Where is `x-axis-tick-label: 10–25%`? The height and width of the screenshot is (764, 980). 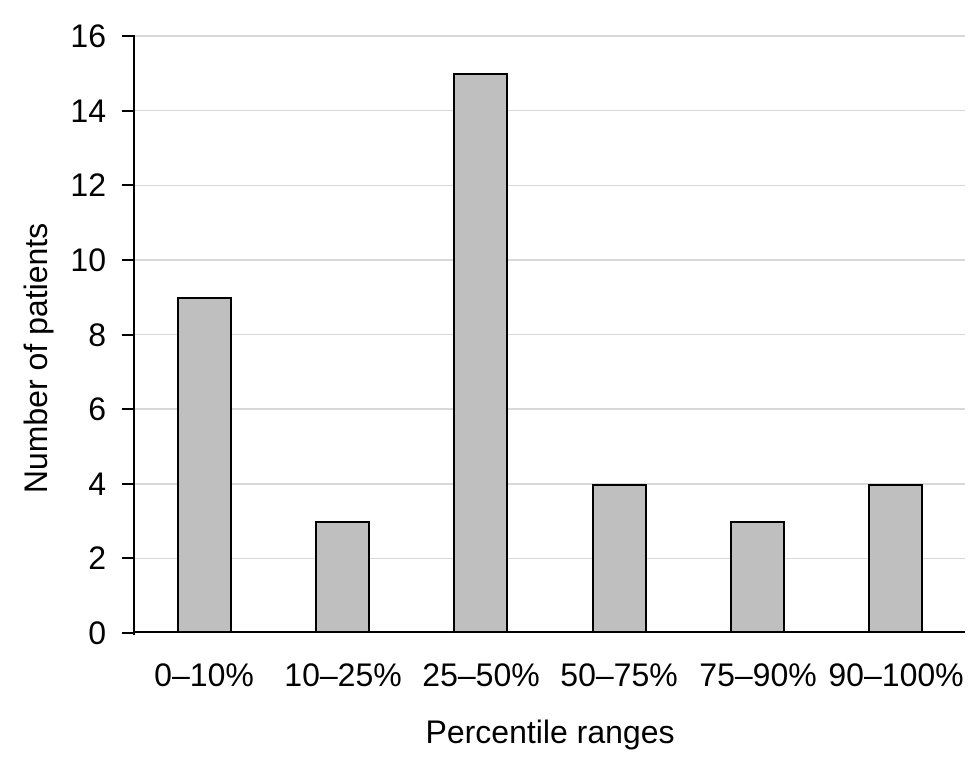
x-axis-tick-label: 10–25% is located at coordinates (343, 675).